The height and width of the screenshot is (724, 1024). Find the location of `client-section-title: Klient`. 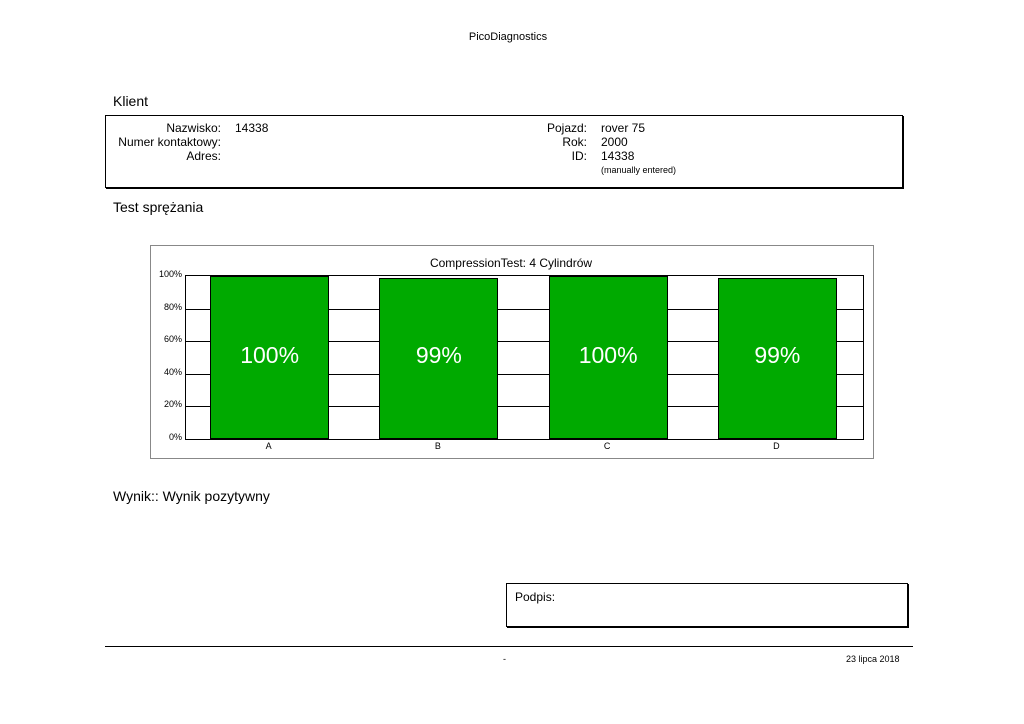

client-section-title: Klient is located at coordinates (131, 101).